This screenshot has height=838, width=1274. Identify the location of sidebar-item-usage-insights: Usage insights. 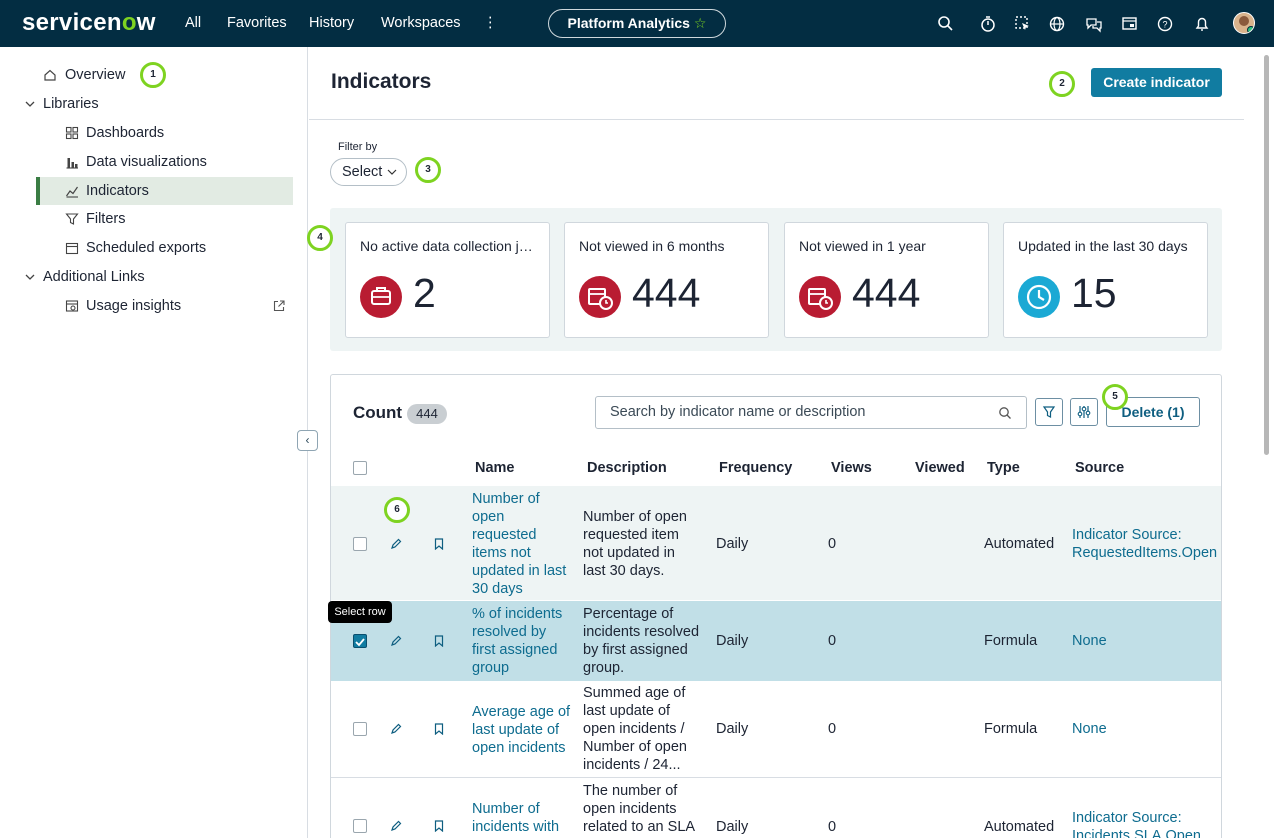
(146, 306).